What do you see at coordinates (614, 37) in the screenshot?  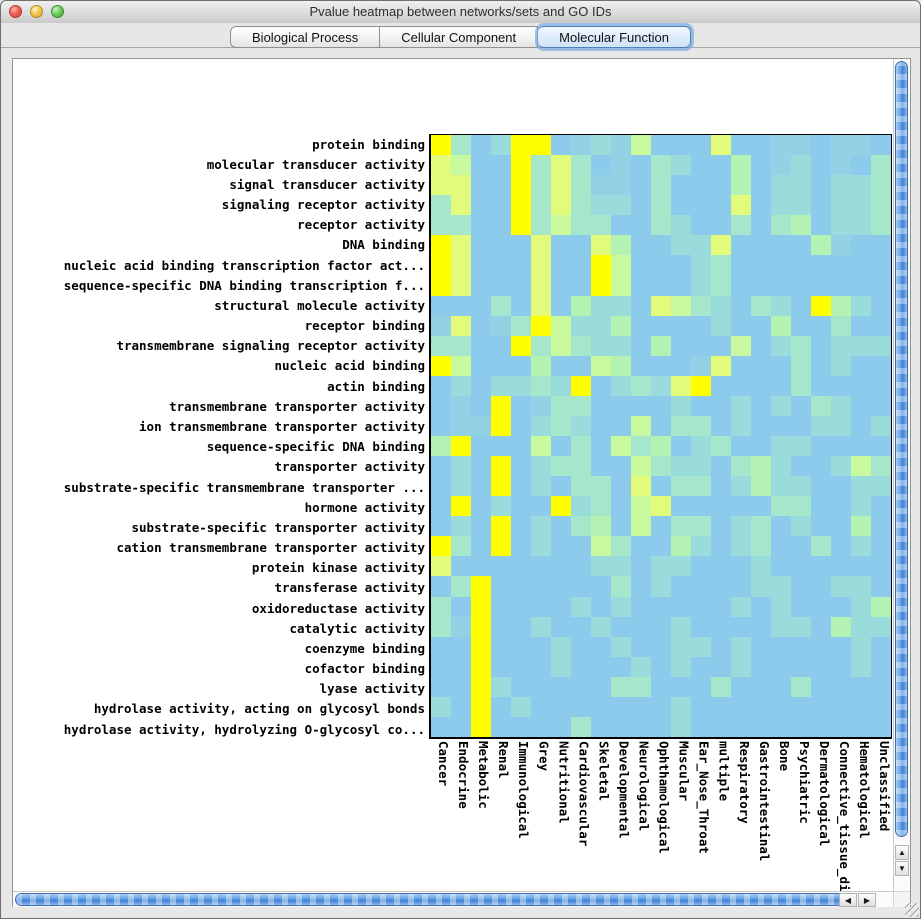 I see `tab-molecular-function: Molecular Function` at bounding box center [614, 37].